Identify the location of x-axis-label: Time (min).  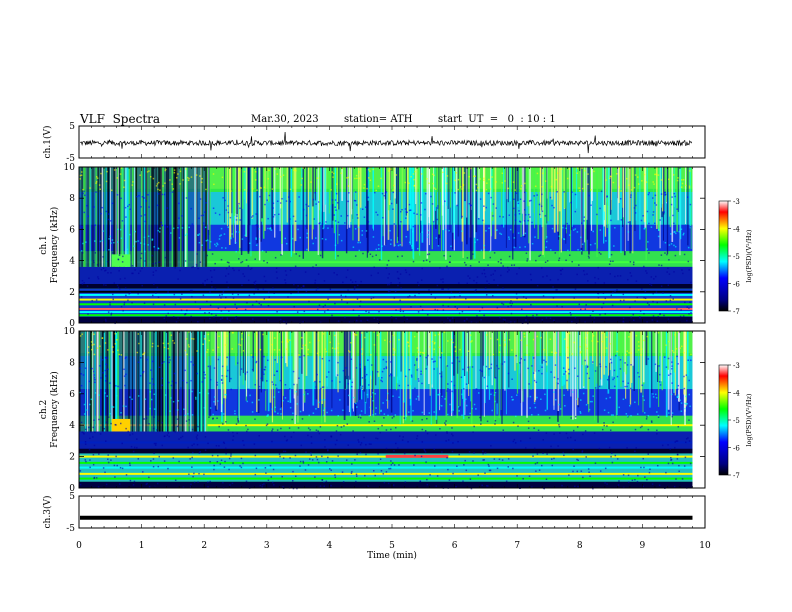
(392, 555).